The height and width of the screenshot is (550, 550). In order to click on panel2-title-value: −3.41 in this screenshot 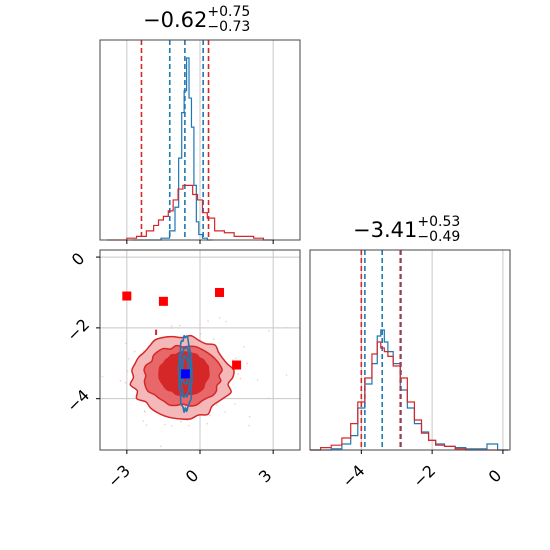, I will do `click(385, 230)`.